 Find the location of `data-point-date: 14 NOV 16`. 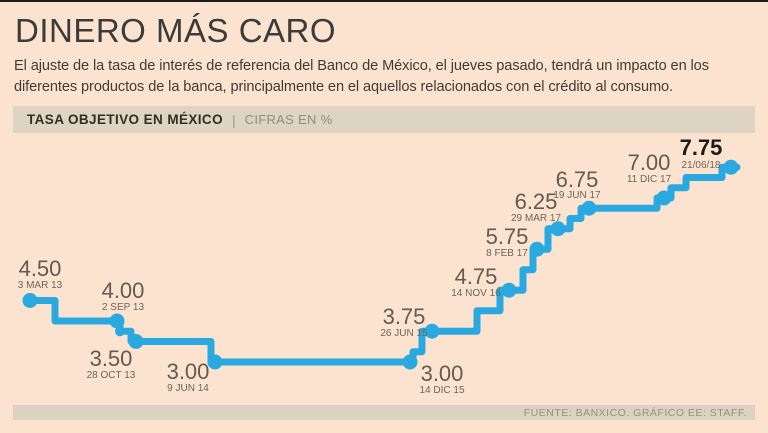

data-point-date: 14 NOV 16 is located at coordinates (476, 293).